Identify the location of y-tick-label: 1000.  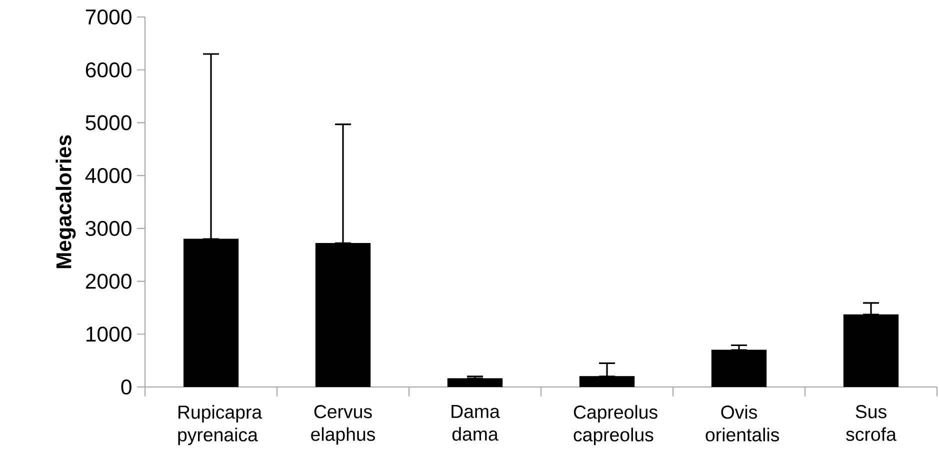
(109, 334).